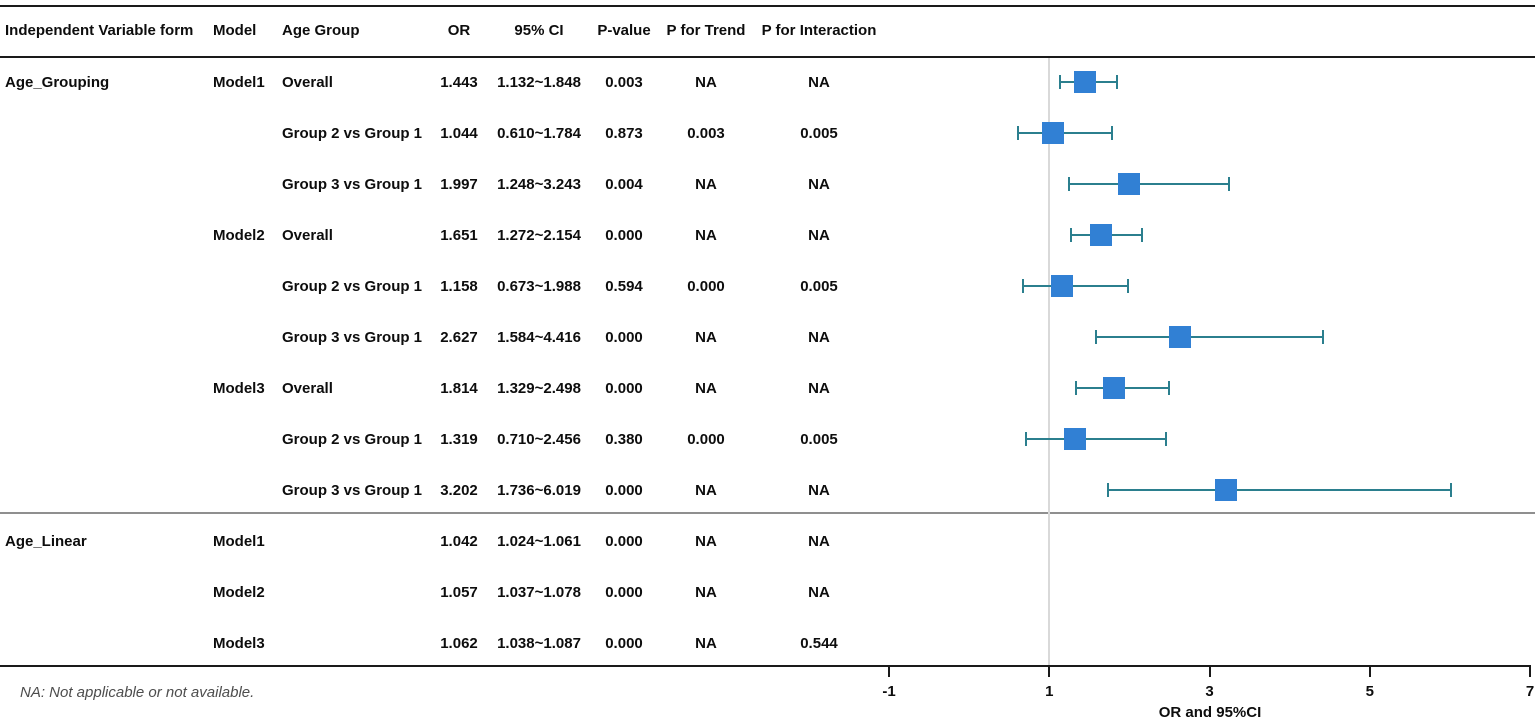  I want to click on cell-or: 1.443, so click(459, 82).